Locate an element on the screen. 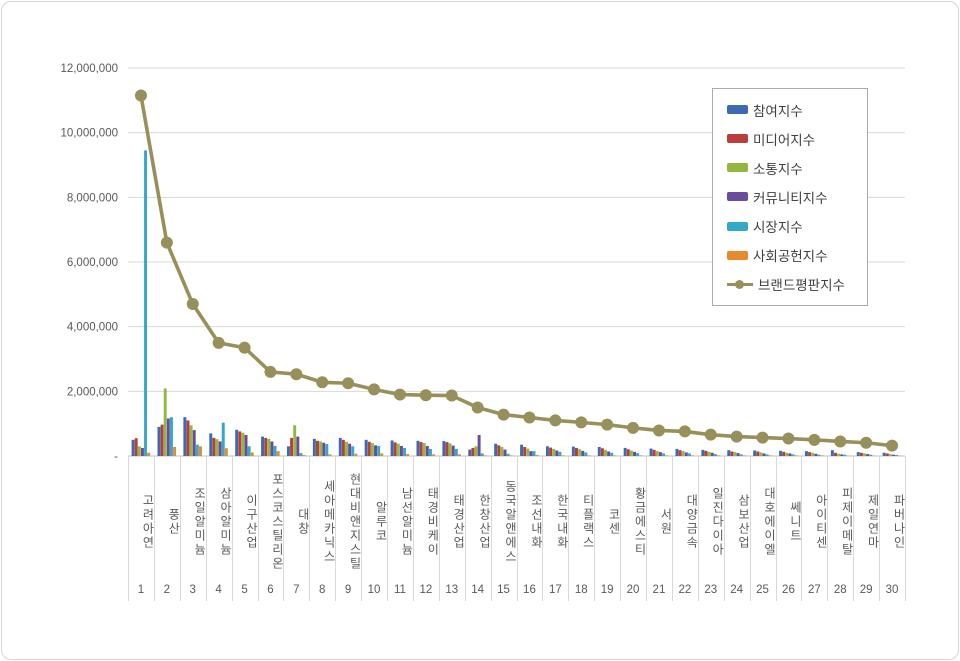 The height and width of the screenshot is (661, 960). market-swatch is located at coordinates (737, 226).